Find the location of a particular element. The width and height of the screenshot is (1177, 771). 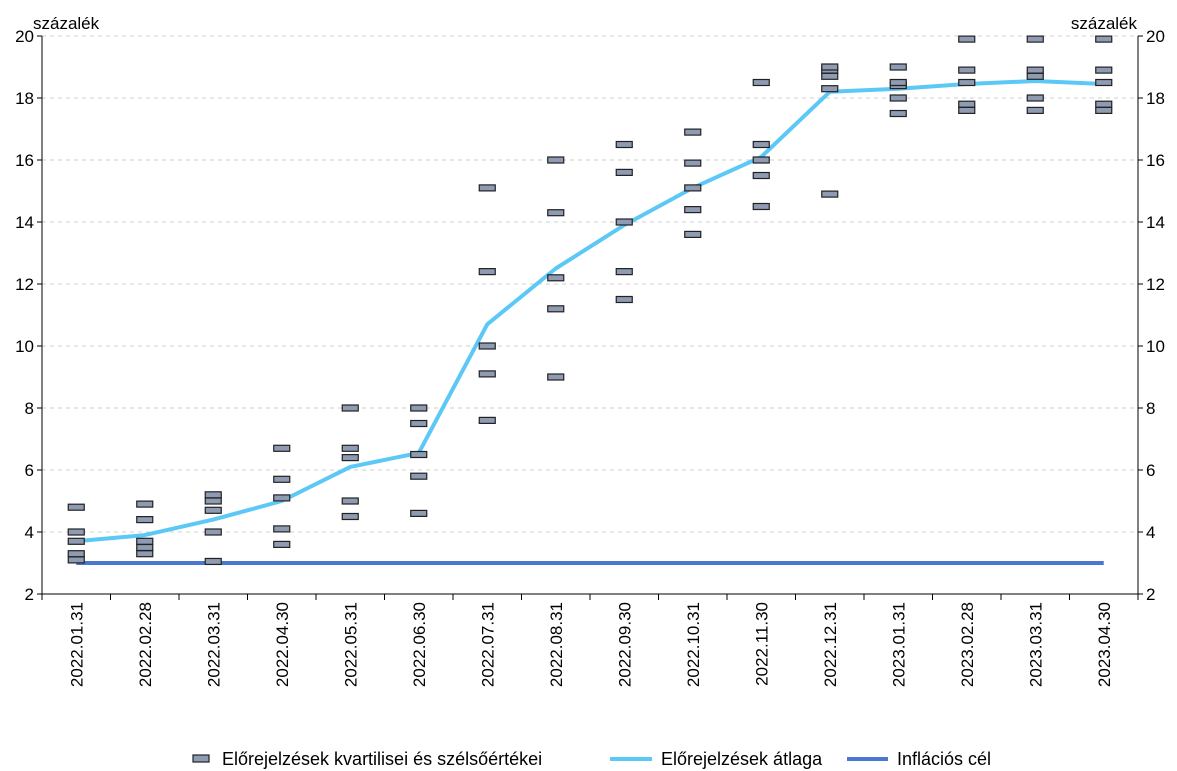

y-axis-right-unit: százalék is located at coordinates (1104, 23).